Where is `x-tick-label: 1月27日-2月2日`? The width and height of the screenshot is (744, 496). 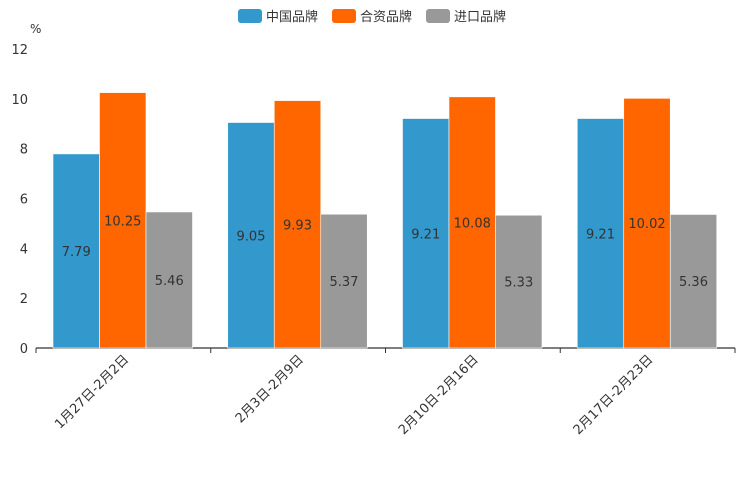
x-tick-label: 1月27日-2月2日 is located at coordinates (92, 392).